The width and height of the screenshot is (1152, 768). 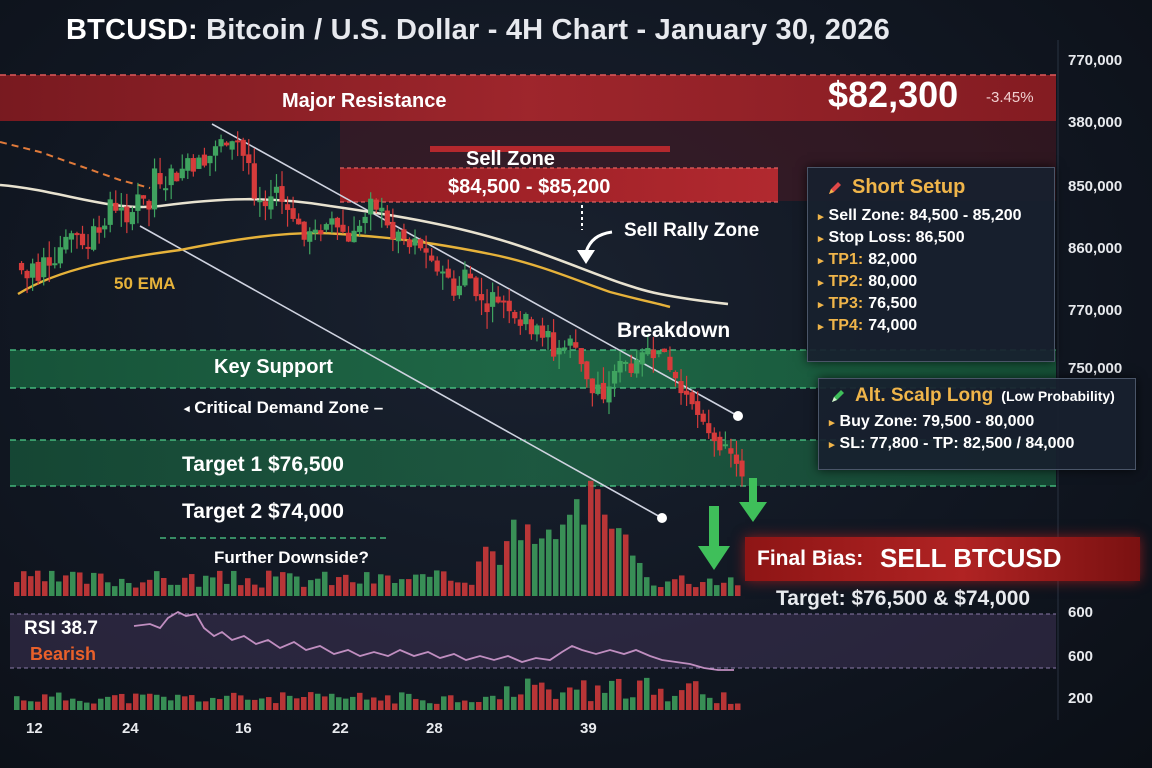 What do you see at coordinates (931, 282) in the screenshot?
I see `short-row-tp2: ▸ TP2: 80,000` at bounding box center [931, 282].